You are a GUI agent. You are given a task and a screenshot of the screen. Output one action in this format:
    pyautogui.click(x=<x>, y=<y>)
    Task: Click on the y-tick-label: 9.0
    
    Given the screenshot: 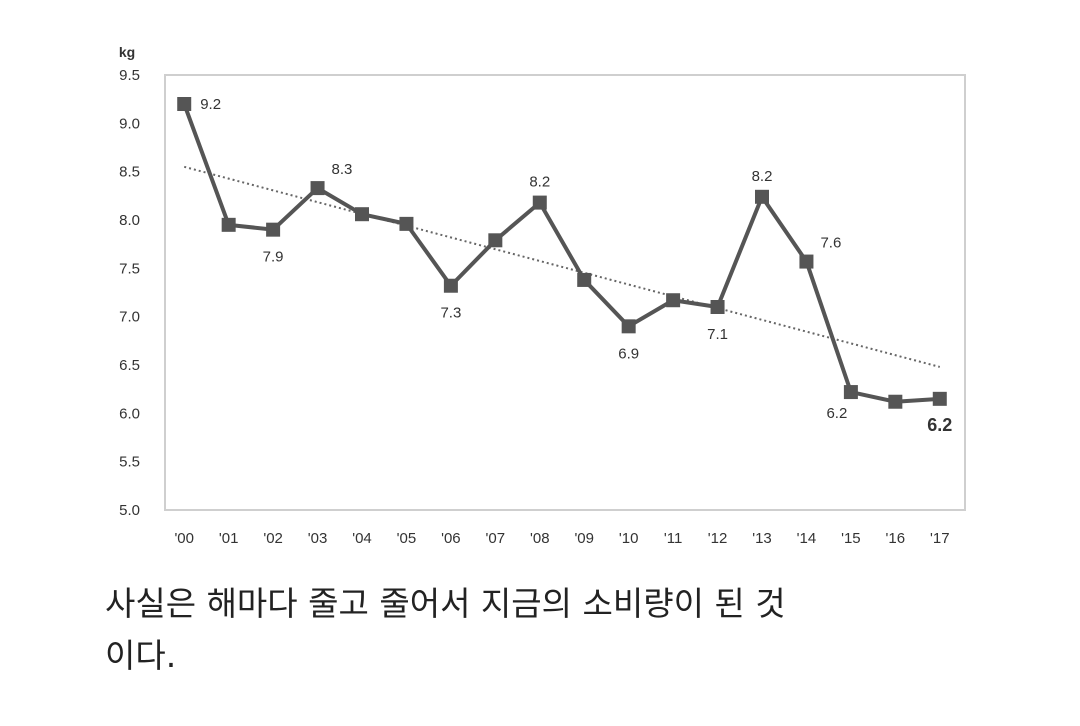 What is the action you would take?
    pyautogui.click(x=129, y=123)
    